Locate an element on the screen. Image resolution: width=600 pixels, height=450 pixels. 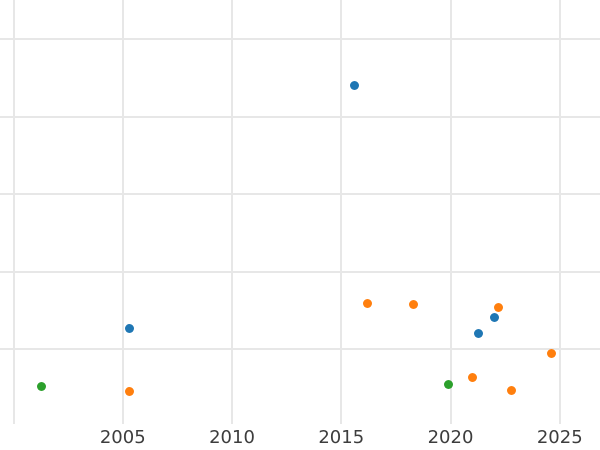
x-tick-label: 2025 is located at coordinates (559, 437).